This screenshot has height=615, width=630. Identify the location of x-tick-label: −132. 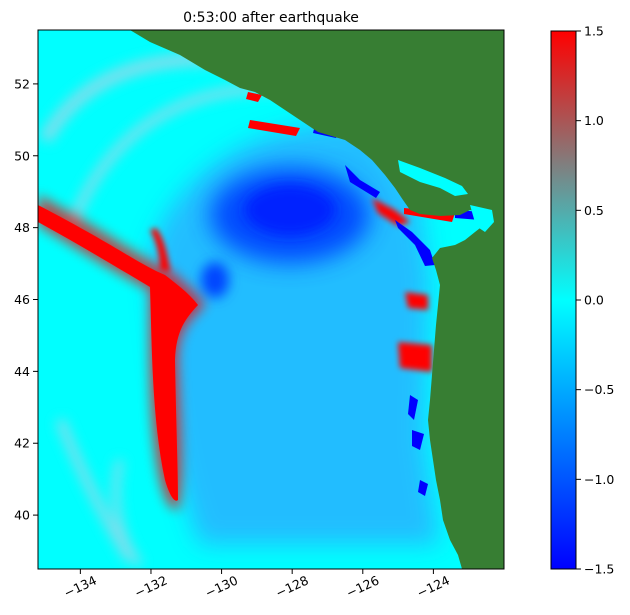
(150, 586).